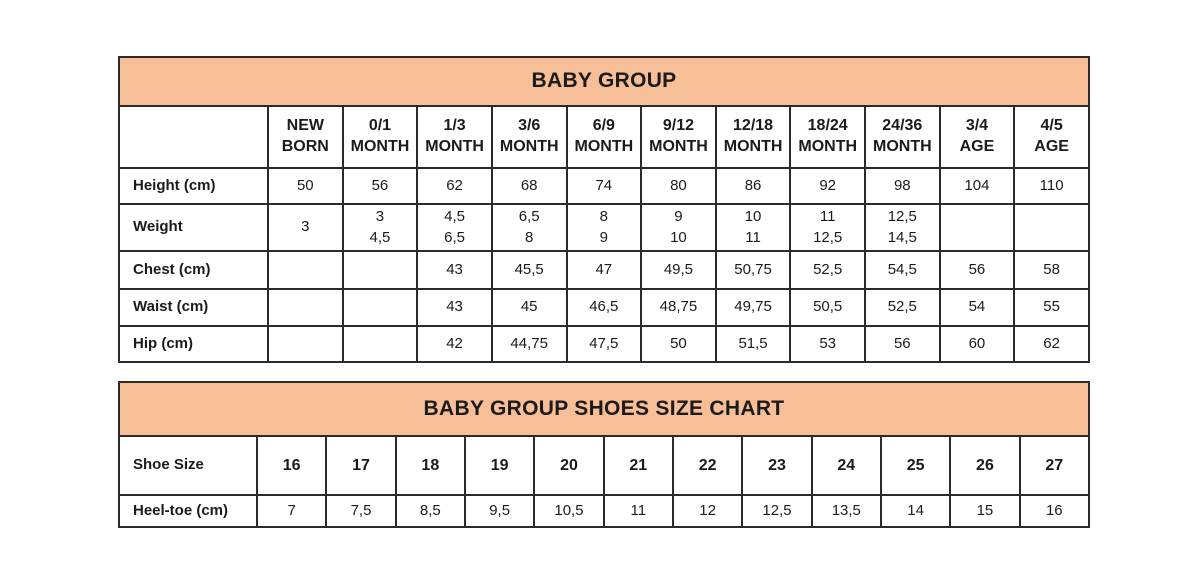  What do you see at coordinates (678, 307) in the screenshot?
I see `data-cell: 48,75` at bounding box center [678, 307].